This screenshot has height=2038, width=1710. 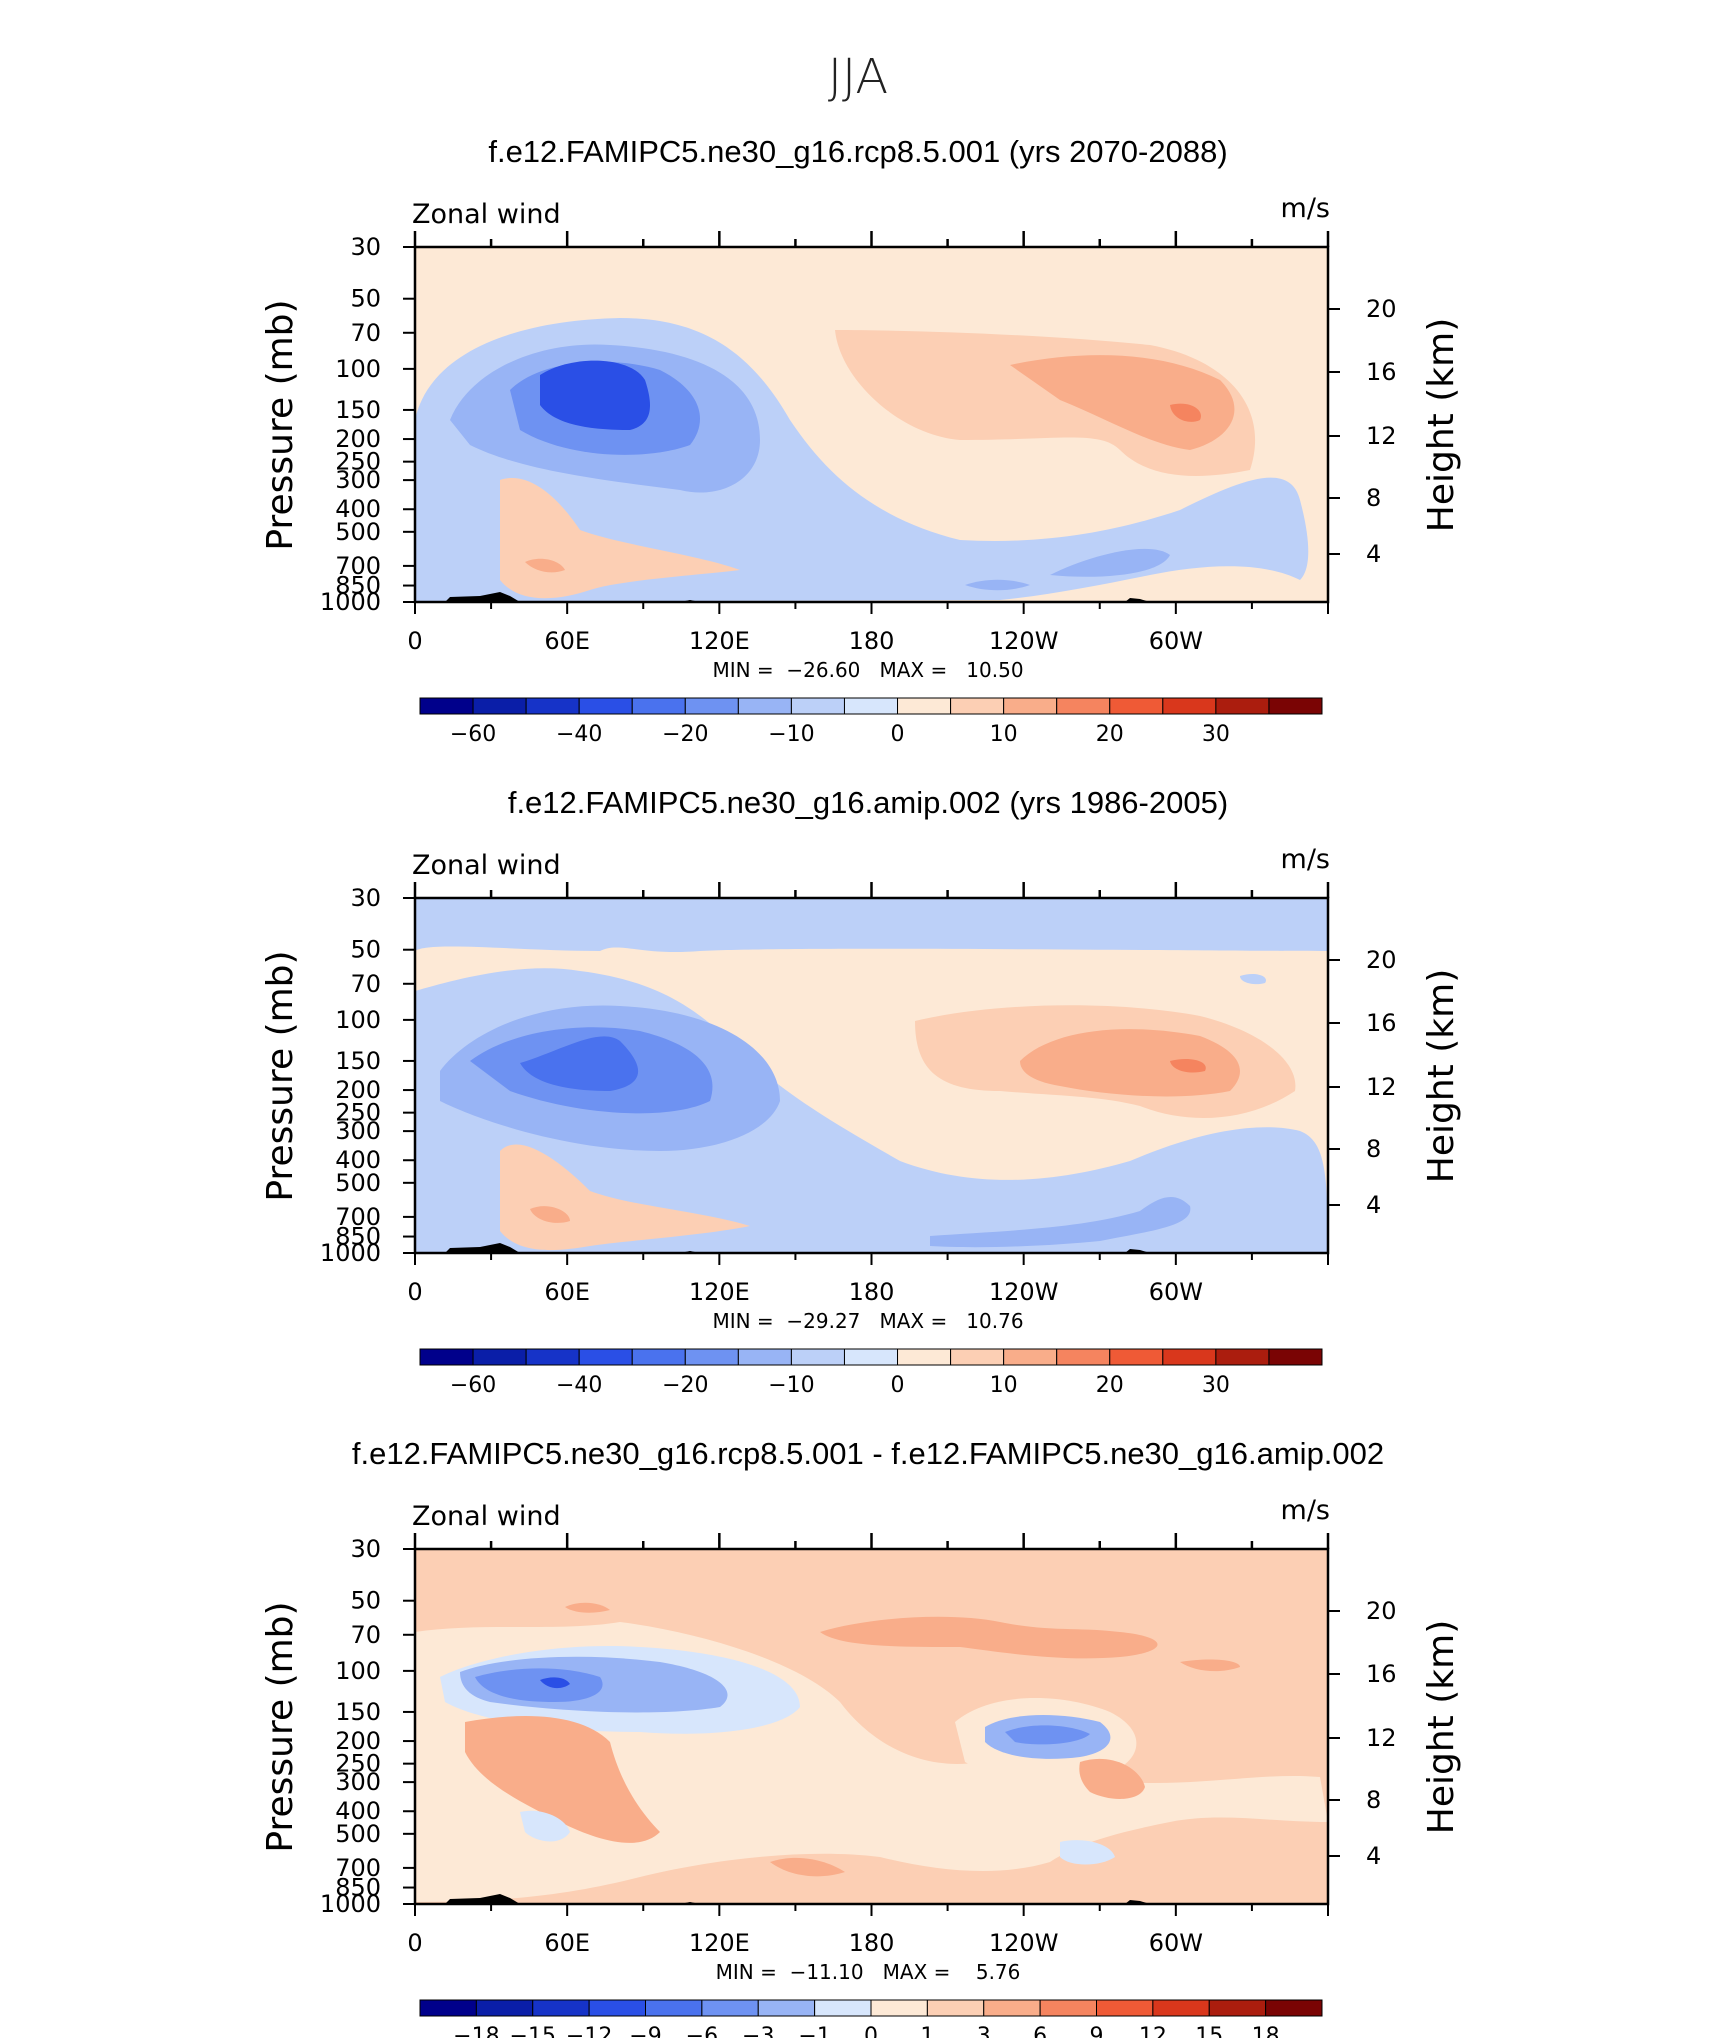 I want to click on colorbar-label: −40, so click(x=579, y=734).